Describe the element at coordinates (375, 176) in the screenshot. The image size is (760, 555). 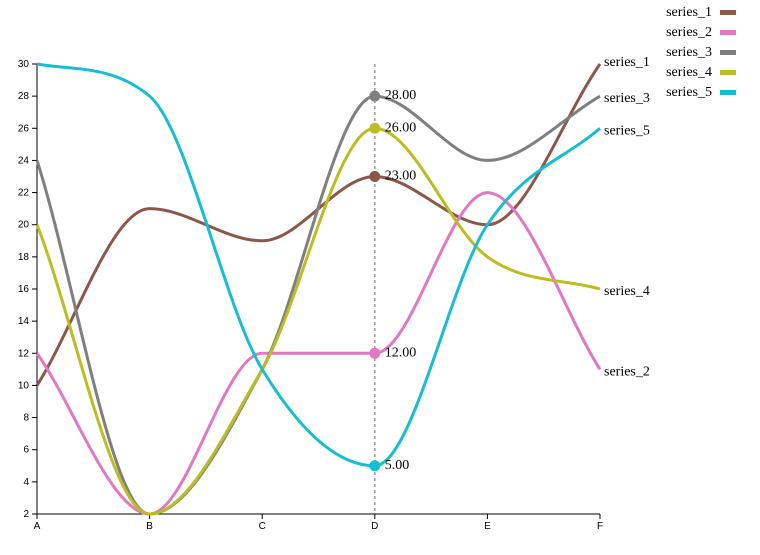
I see `series_1-marker` at that location.